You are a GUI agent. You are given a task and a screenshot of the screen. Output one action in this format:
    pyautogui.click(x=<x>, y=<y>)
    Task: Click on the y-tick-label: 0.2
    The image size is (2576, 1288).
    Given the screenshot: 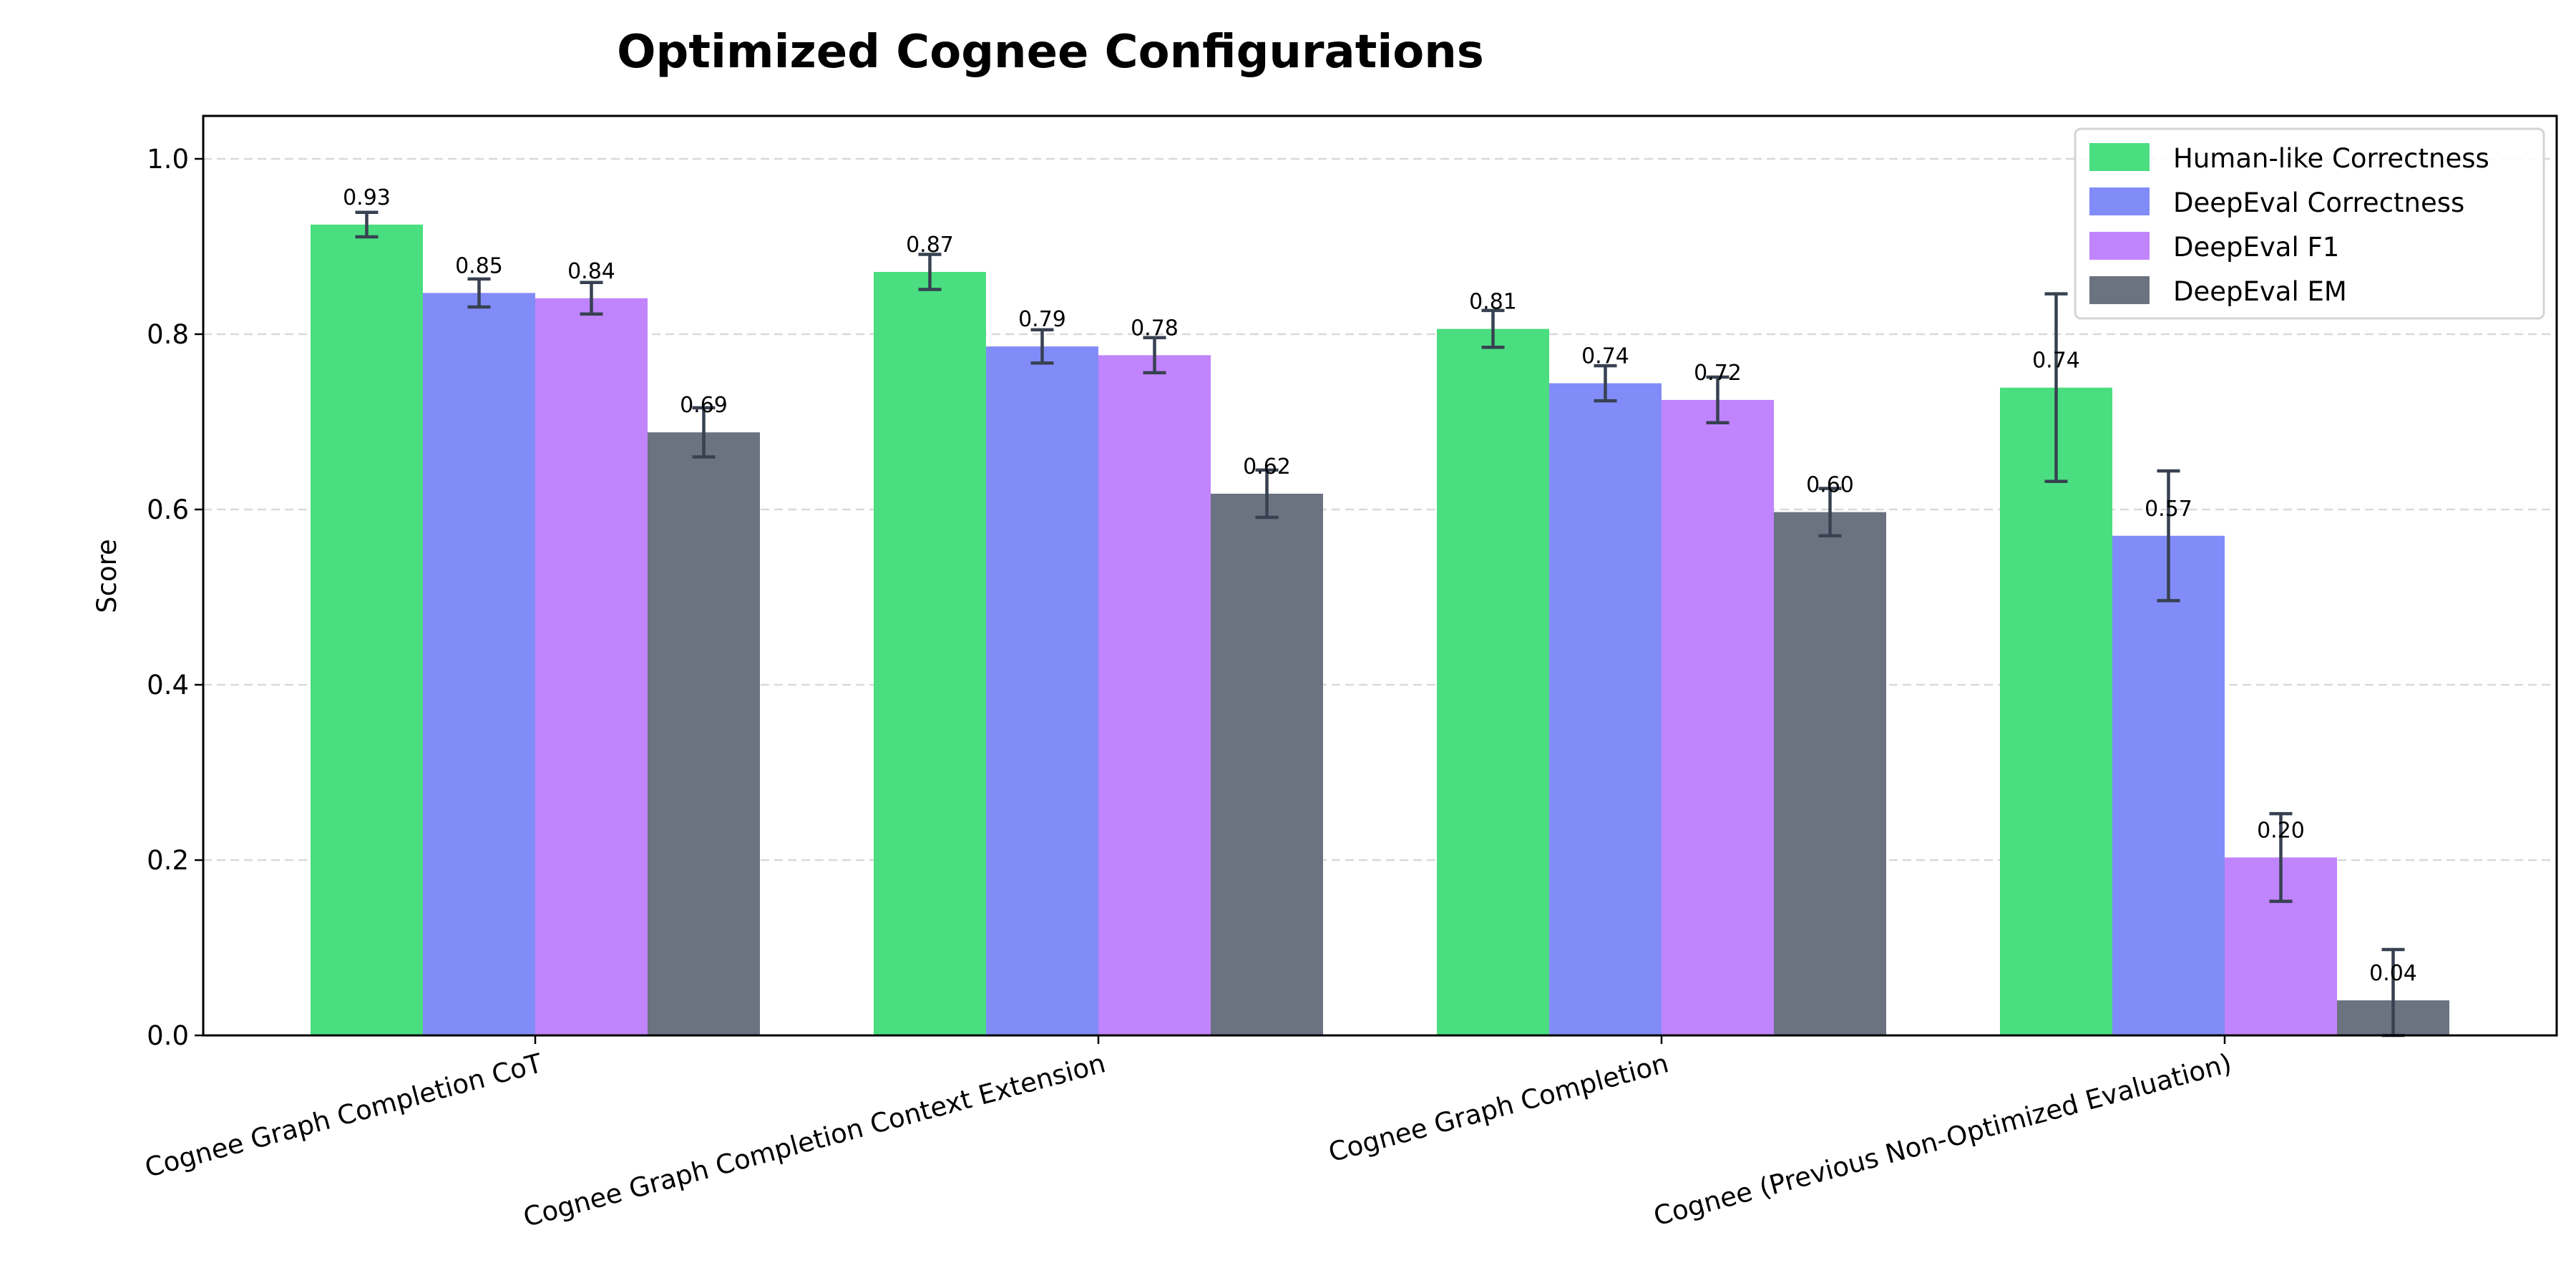 What is the action you would take?
    pyautogui.click(x=168, y=860)
    